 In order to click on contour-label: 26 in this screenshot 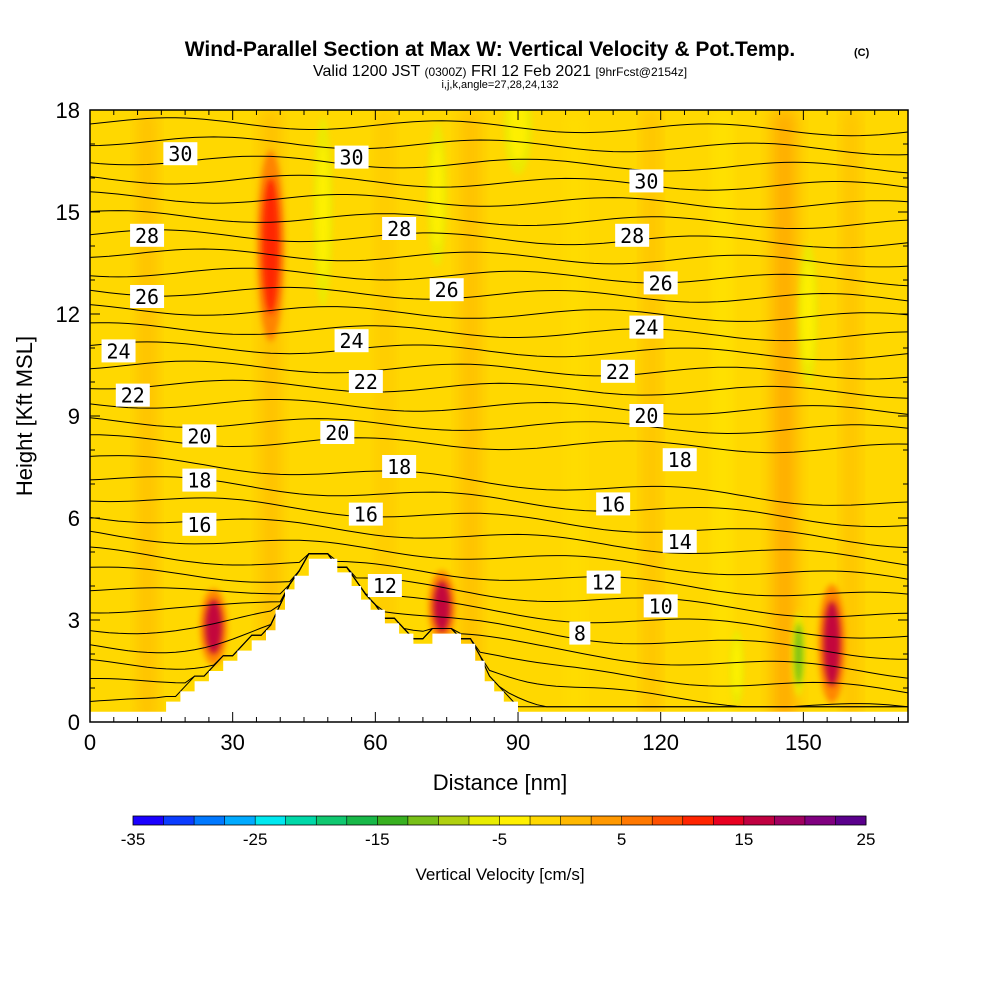, I will do `click(147, 297)`.